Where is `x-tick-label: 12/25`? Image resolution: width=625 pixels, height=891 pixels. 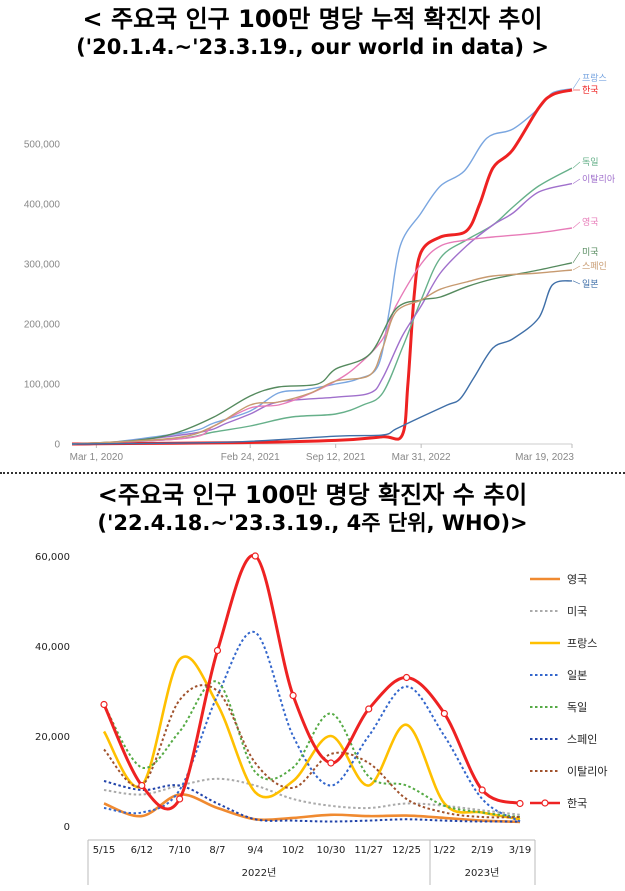
x-tick-label: 12/25 is located at coordinates (406, 850).